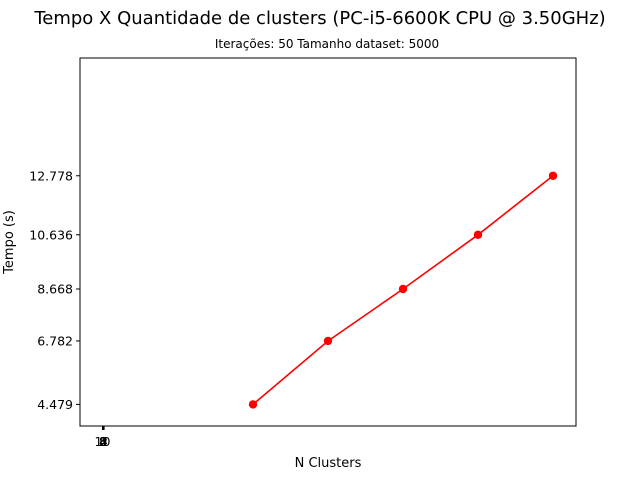  I want to click on y-tick-label: 6.782, so click(55, 340).